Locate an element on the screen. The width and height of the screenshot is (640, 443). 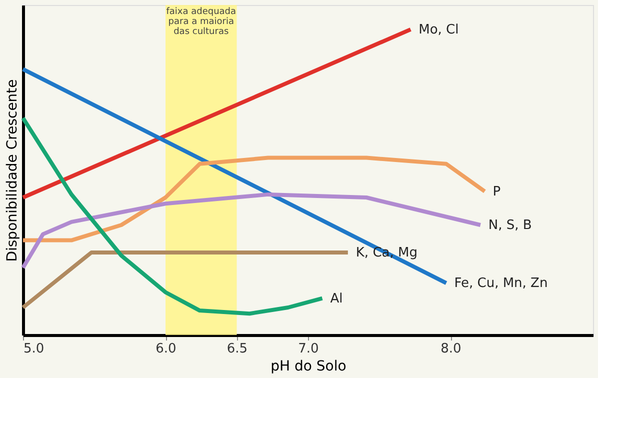
series-label: N, S, B is located at coordinates (510, 225).